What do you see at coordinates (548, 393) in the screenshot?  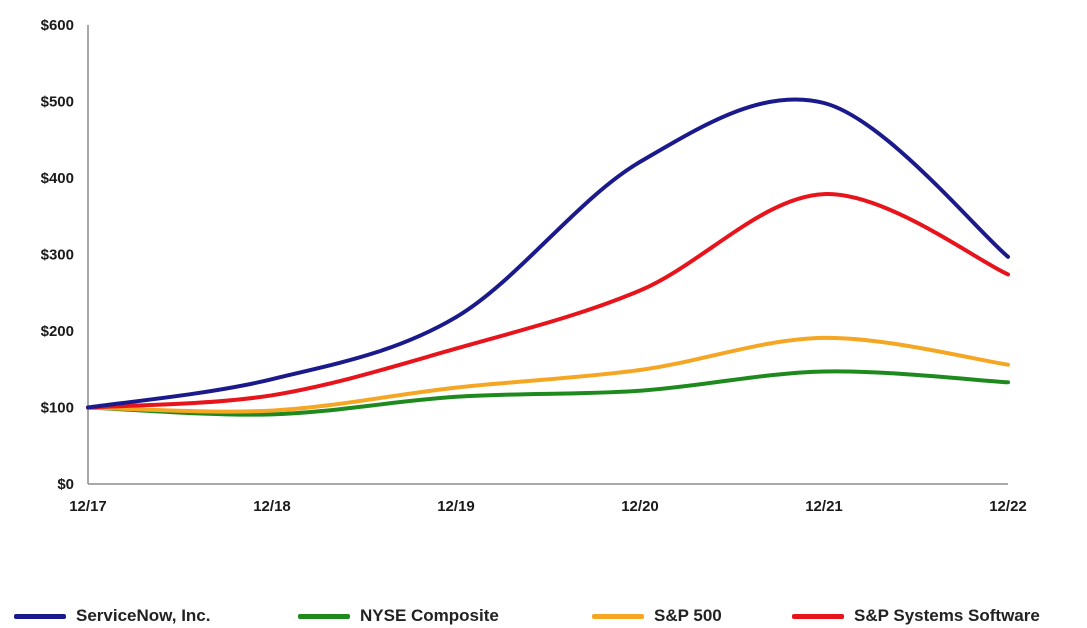 I see `series-line-nyse-composite` at bounding box center [548, 393].